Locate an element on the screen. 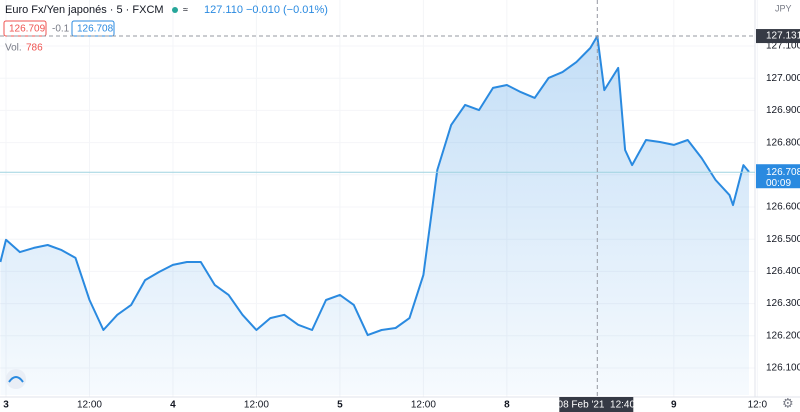 The width and height of the screenshot is (800, 412). bid-price: 126.709 is located at coordinates (27, 29).